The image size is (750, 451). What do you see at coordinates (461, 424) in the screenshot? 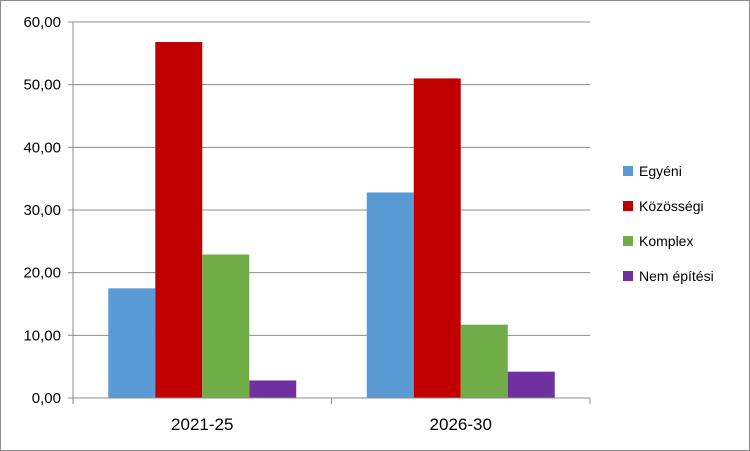
I see `x-tick-label: 2026-30` at bounding box center [461, 424].